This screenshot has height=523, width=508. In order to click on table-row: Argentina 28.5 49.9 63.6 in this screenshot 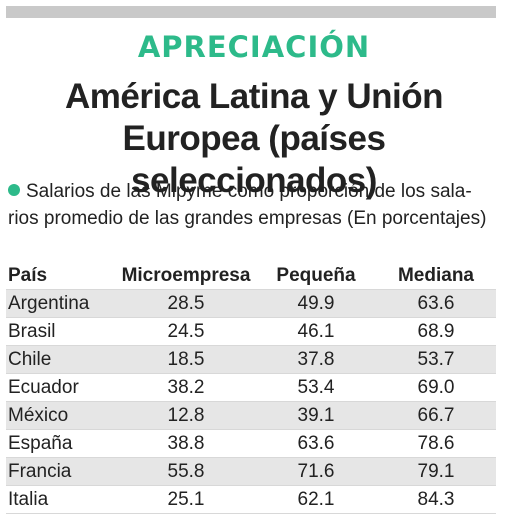, I will do `click(251, 303)`.